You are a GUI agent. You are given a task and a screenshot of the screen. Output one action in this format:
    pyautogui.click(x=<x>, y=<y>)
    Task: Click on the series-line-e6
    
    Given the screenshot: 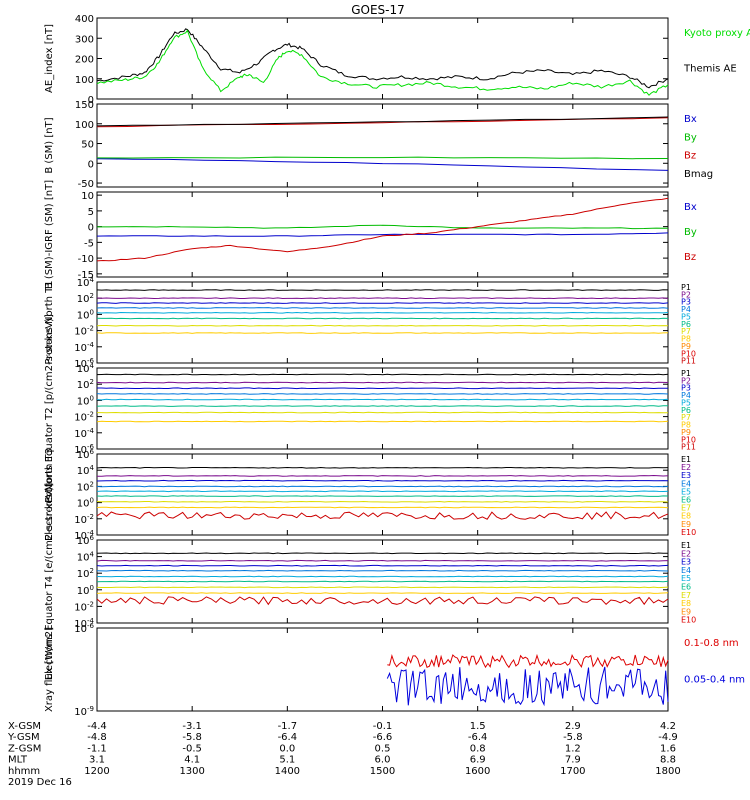 What is the action you would take?
    pyautogui.click(x=382, y=581)
    